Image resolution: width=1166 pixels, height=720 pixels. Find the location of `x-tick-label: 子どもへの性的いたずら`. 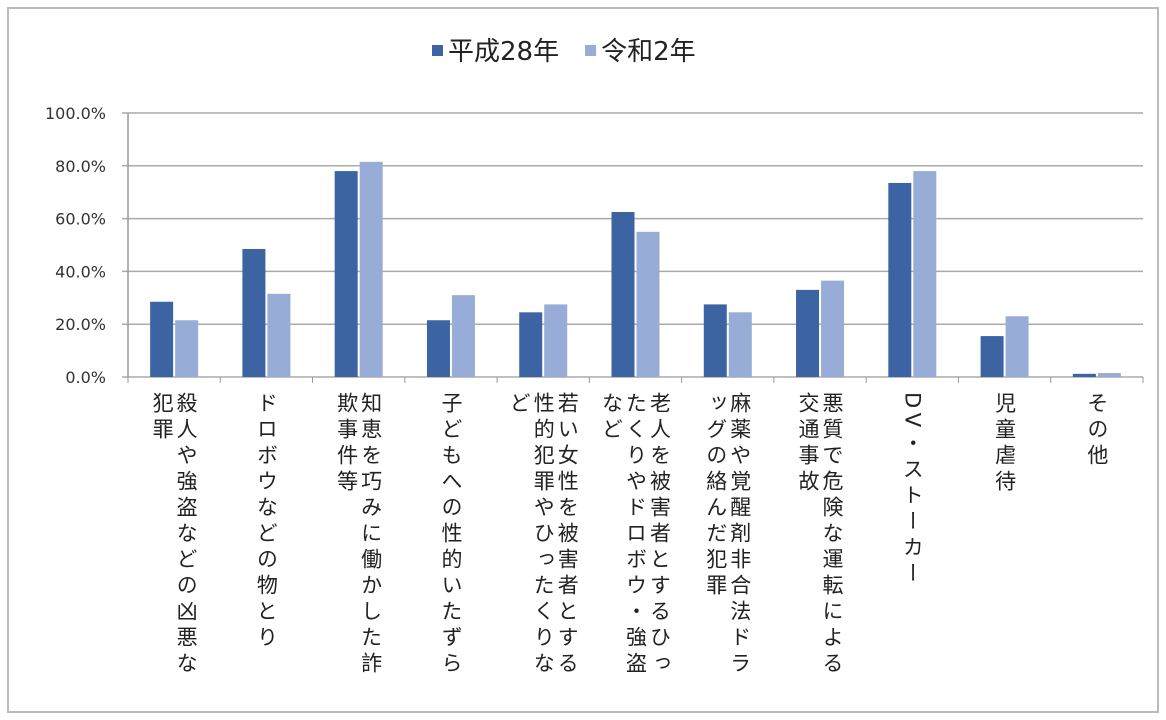

x-tick-label: 子どもへの性的いたずら is located at coordinates (450, 535).